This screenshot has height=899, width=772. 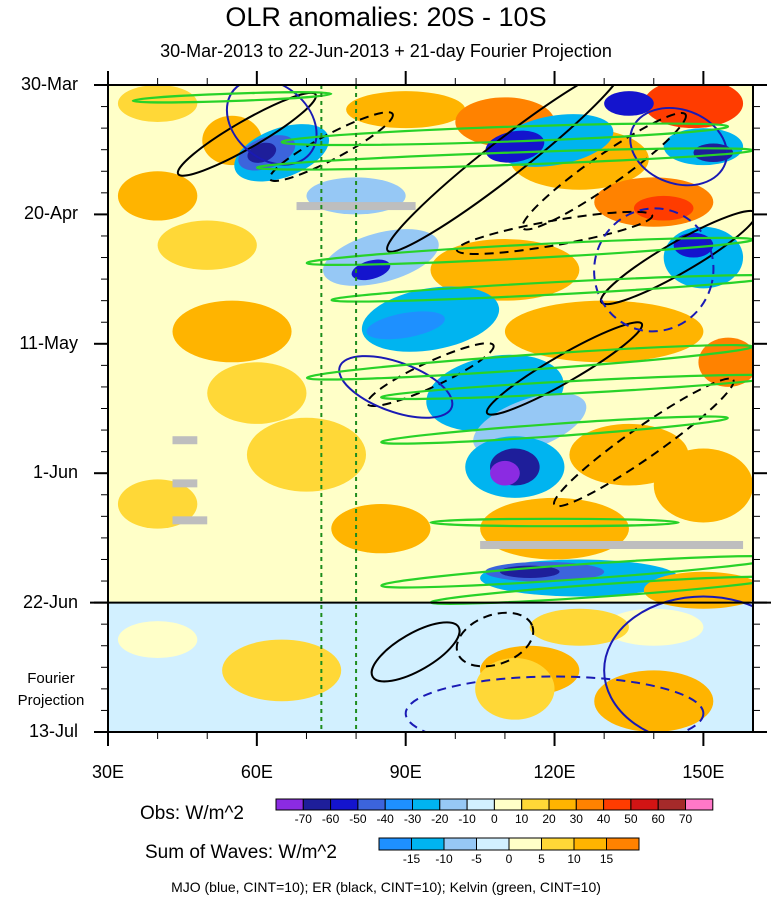 What do you see at coordinates (444, 859) in the screenshot?
I see `waves-colorbar-tick-label: -10` at bounding box center [444, 859].